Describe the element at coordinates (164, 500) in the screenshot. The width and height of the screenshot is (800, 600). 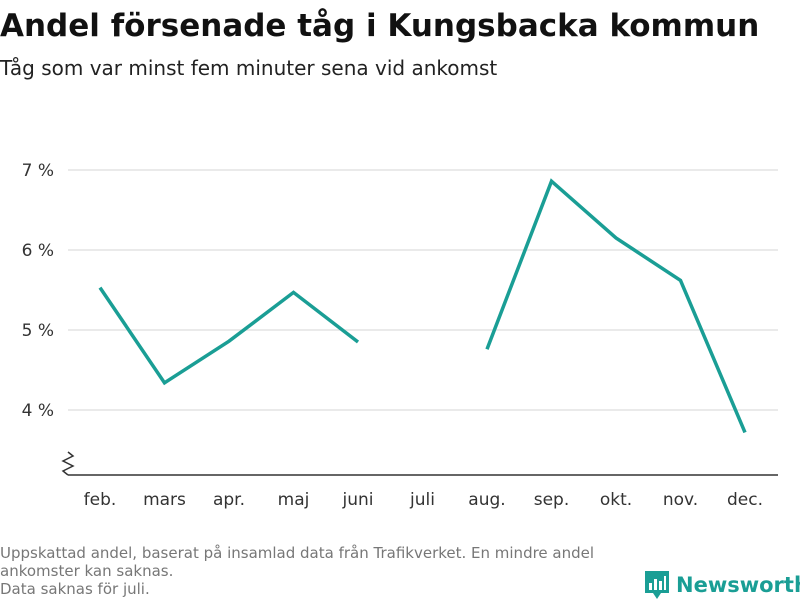
I see `x-tick-label: mars` at that location.